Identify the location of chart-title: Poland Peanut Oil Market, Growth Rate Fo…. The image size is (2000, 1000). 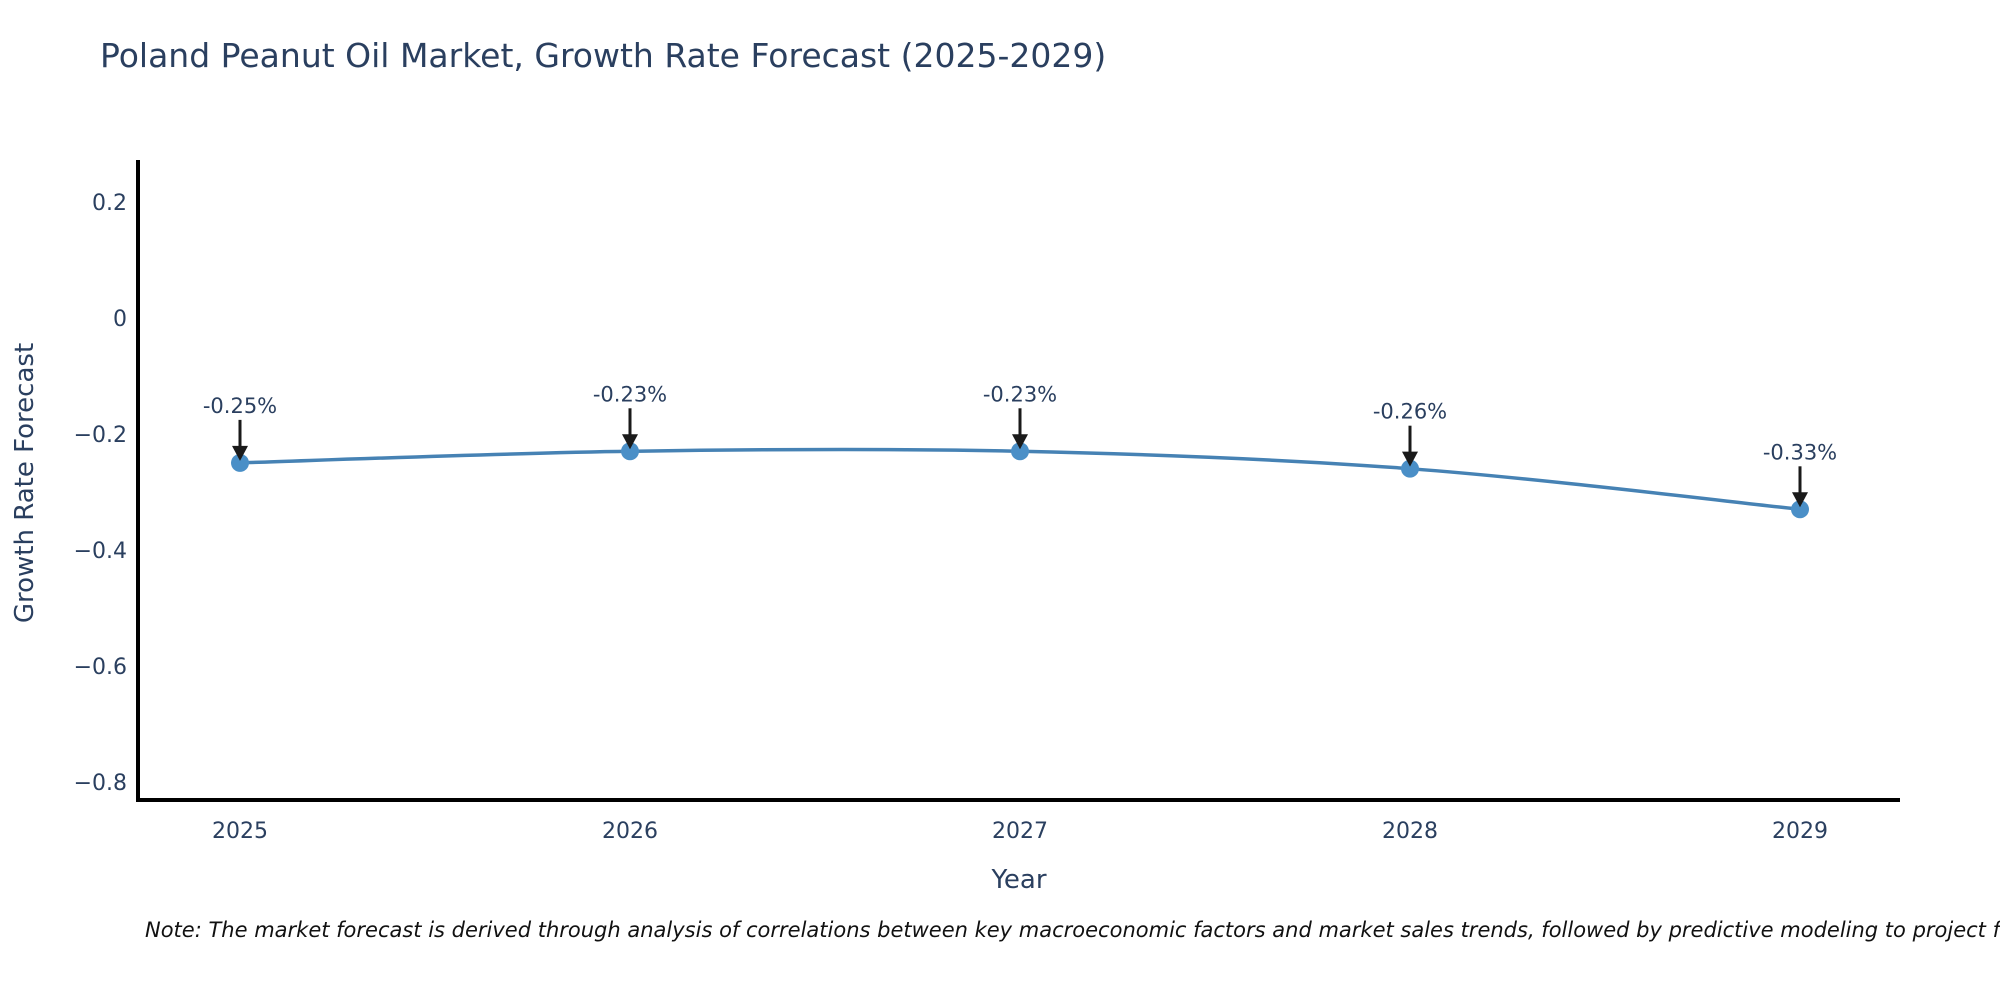
(603, 55).